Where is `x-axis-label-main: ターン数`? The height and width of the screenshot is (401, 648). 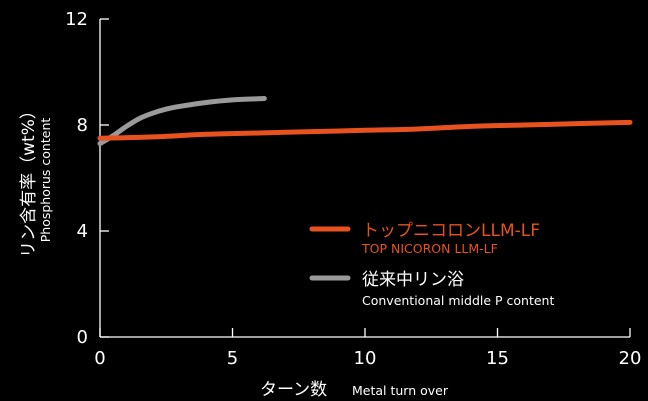
x-axis-label-main: ターン数 is located at coordinates (293, 390).